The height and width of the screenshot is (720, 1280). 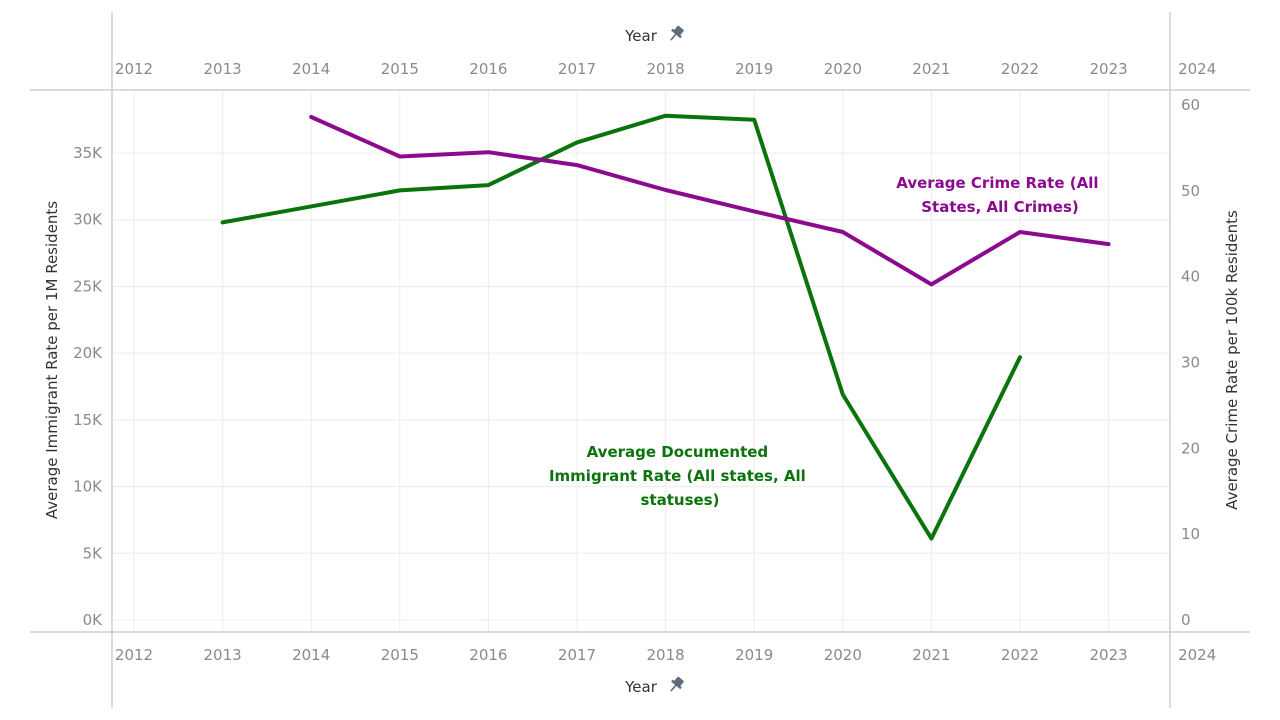 I want to click on x-tick-label-top: 2018, so click(x=666, y=69).